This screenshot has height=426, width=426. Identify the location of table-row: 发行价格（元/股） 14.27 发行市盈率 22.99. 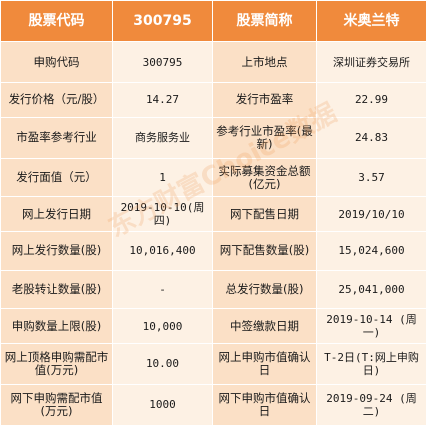
(213, 100).